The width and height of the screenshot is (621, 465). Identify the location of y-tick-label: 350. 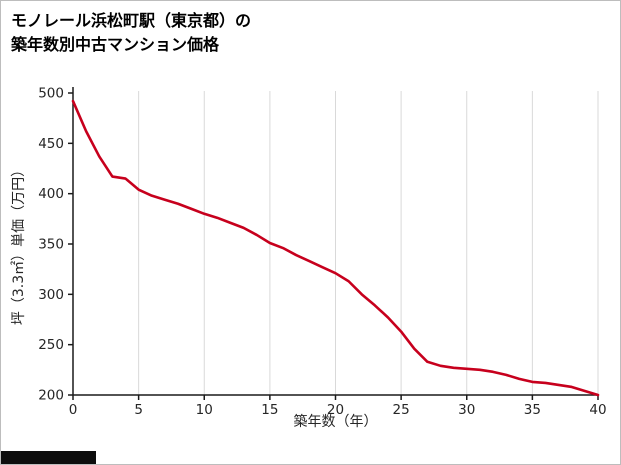
(51, 245).